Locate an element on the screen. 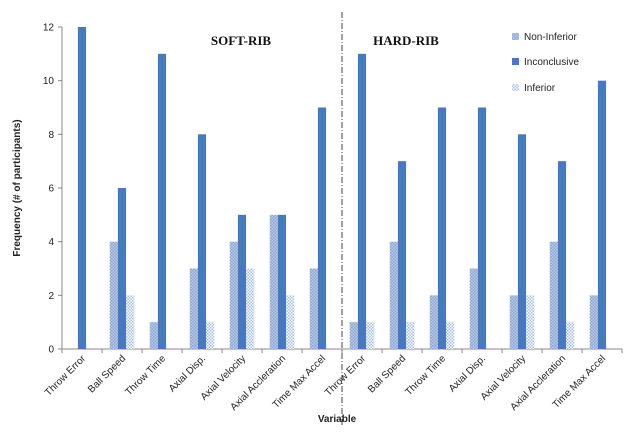 Image resolution: width=633 pixels, height=446 pixels. legend-swatch-non-inferior is located at coordinates (515, 36).